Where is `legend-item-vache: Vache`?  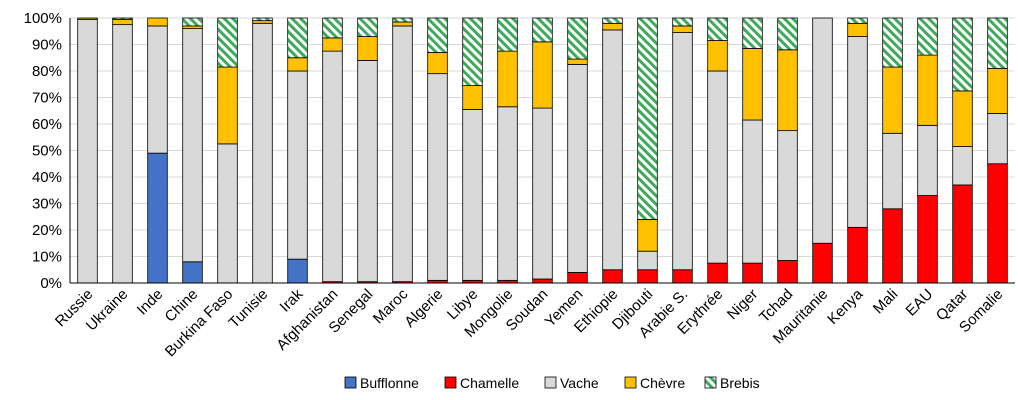 legend-item-vache: Vache is located at coordinates (571, 383).